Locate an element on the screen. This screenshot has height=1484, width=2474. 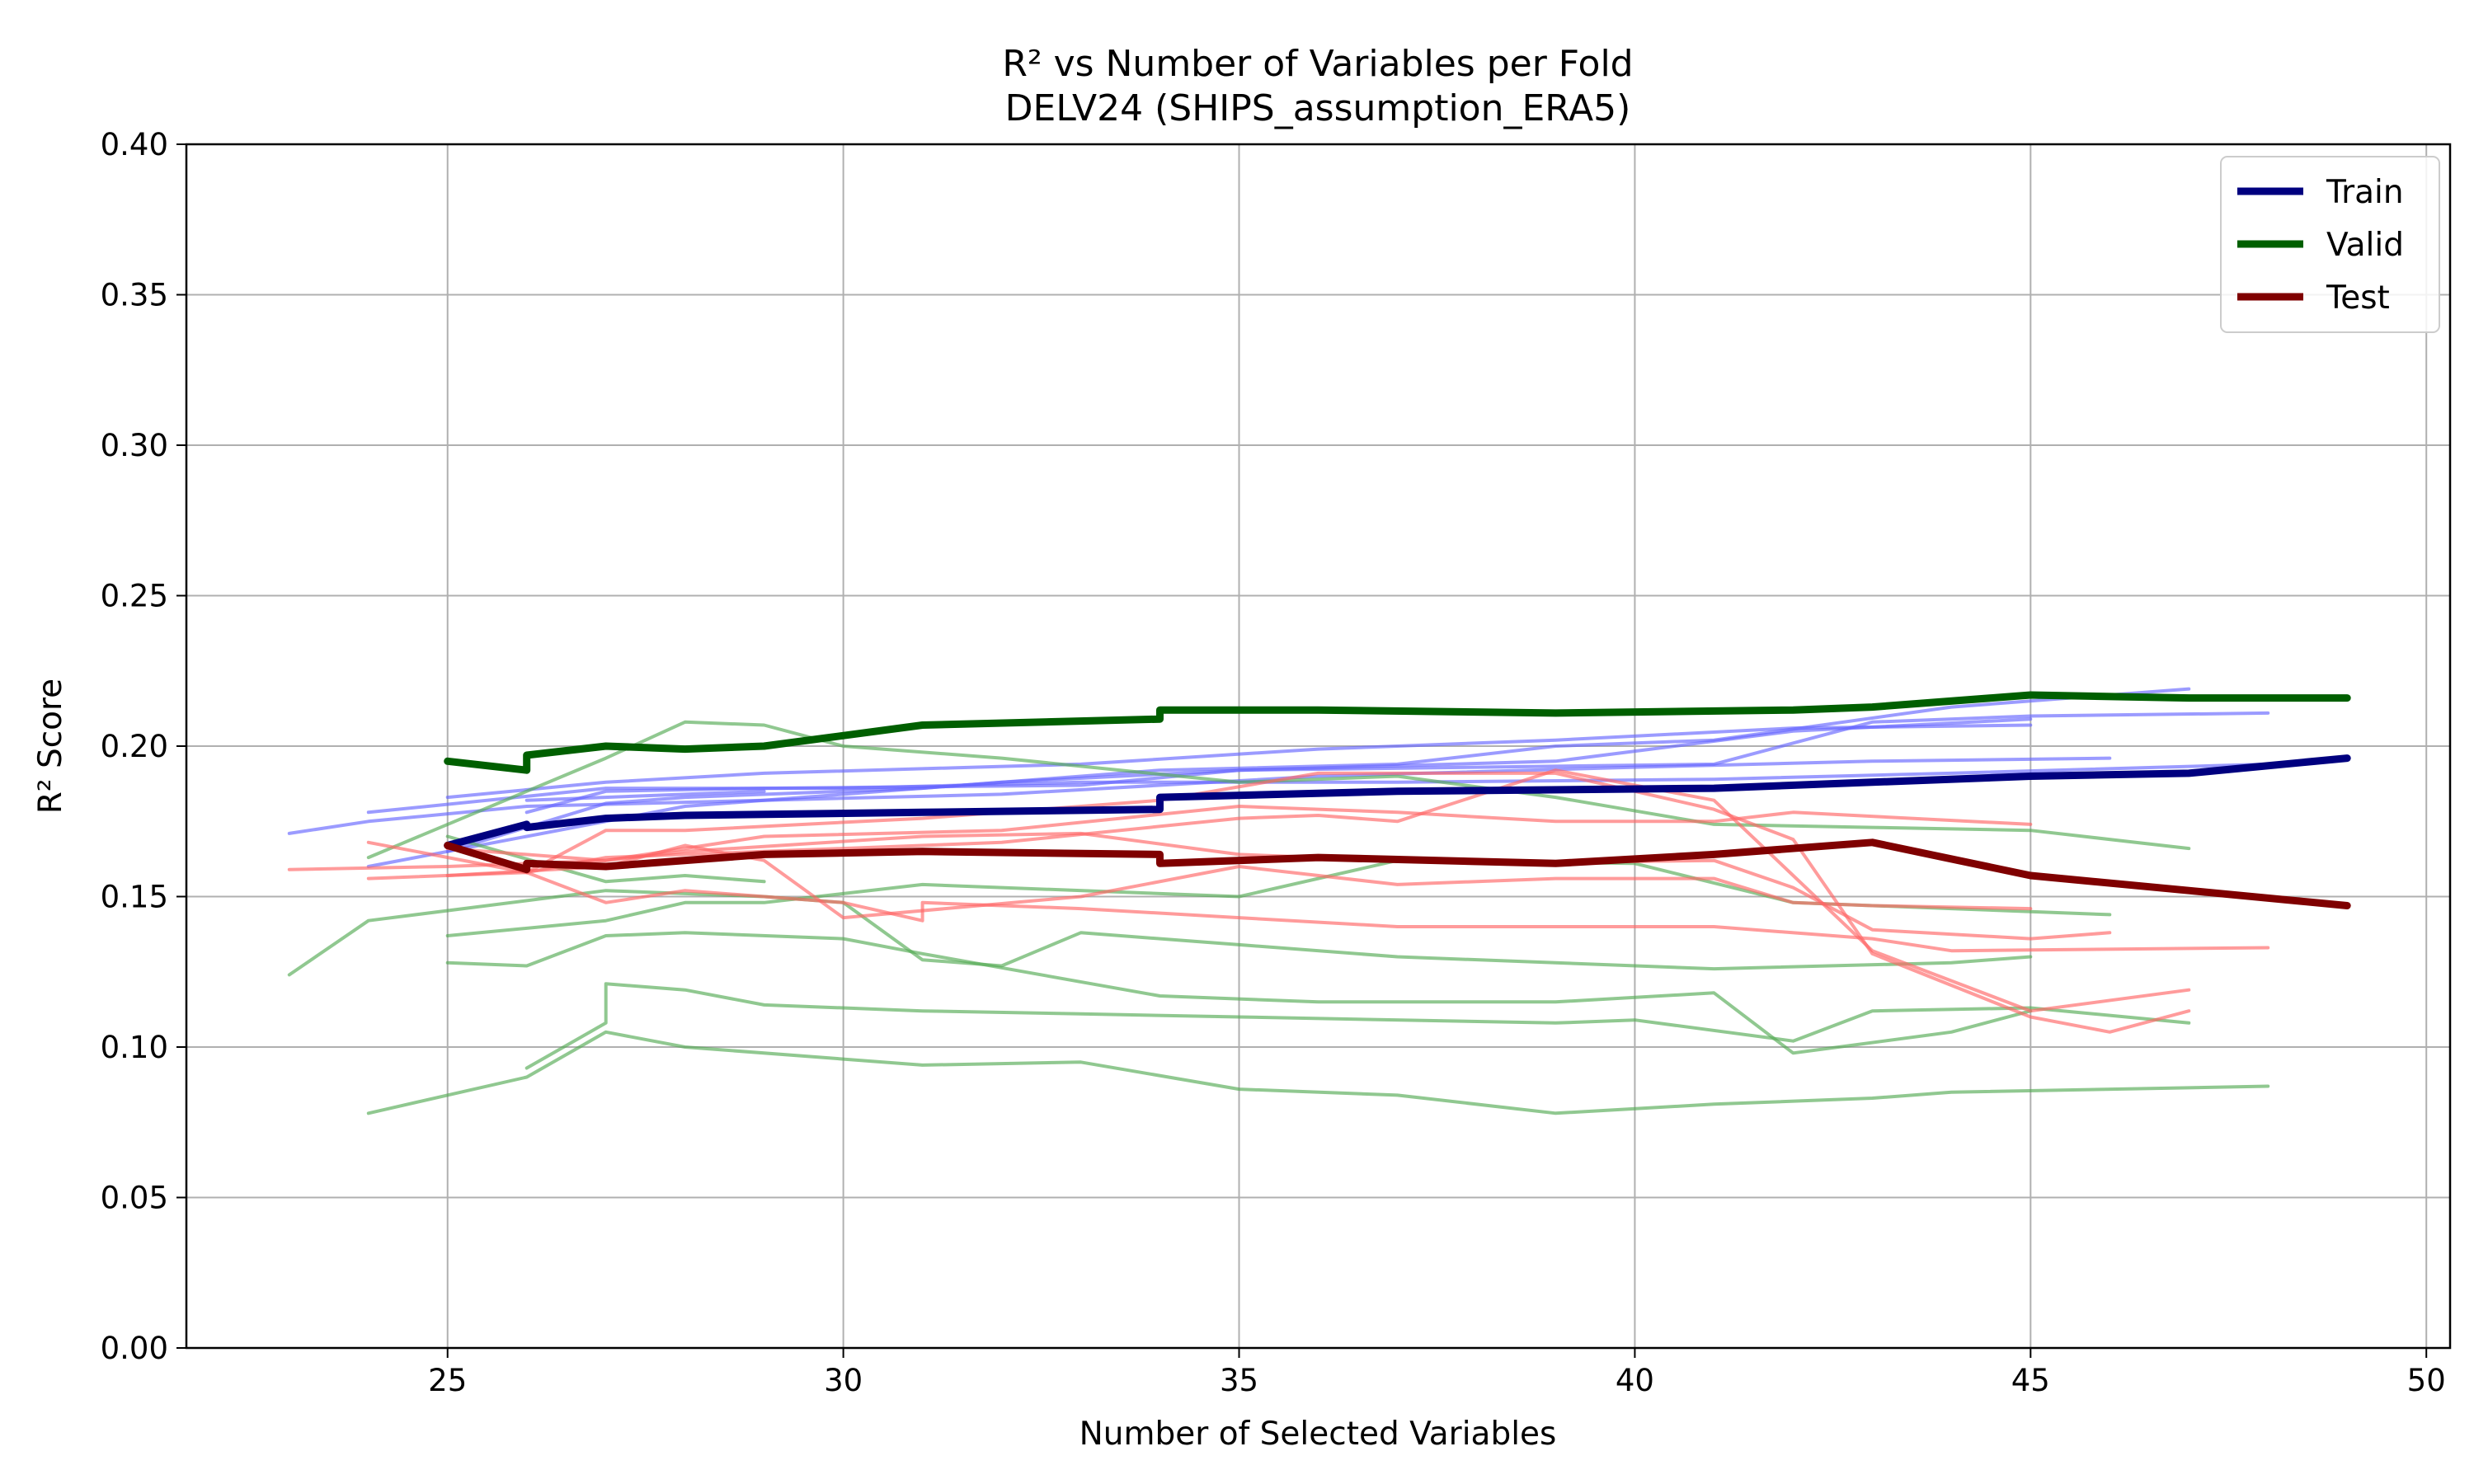
legend: Train Valid Test is located at coordinates (2330, 244).